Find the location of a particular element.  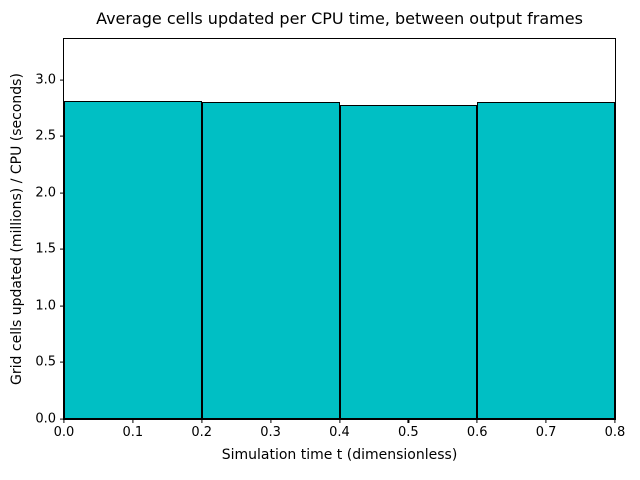

x-tick-label: 0.7 is located at coordinates (546, 432).